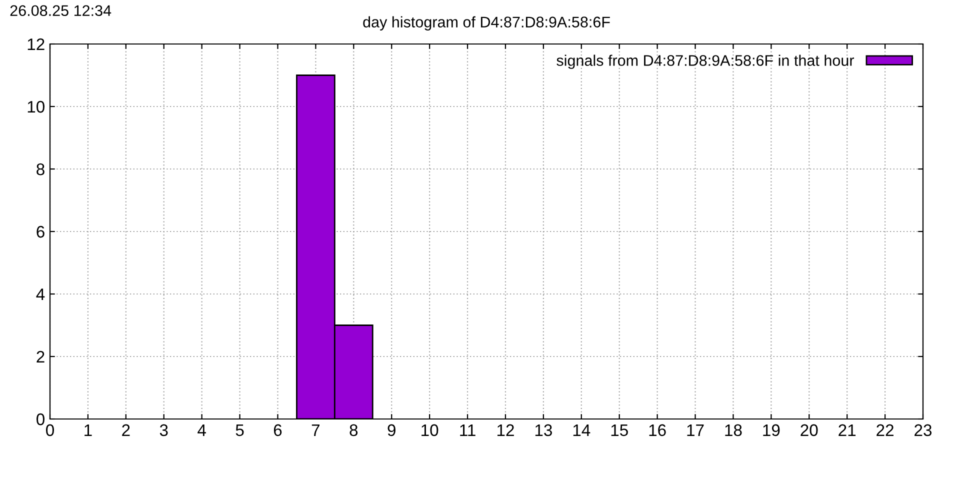  I want to click on x-tick-label: 12, so click(505, 430).